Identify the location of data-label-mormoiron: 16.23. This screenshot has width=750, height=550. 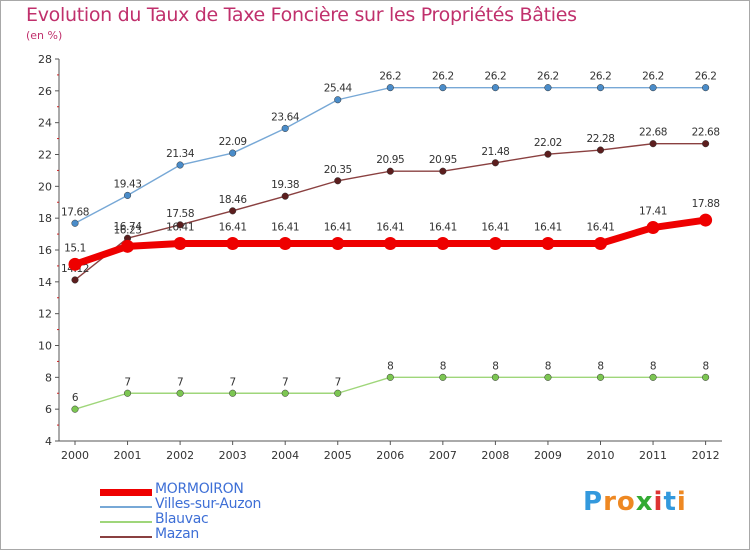
(128, 230).